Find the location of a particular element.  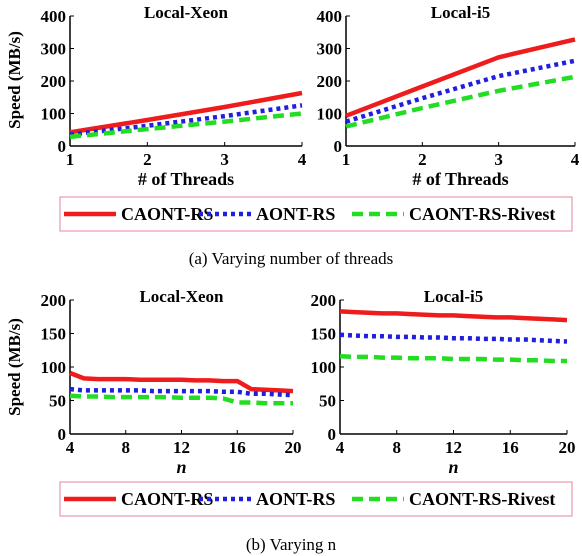

caption: (a) Varying number of threads is located at coordinates (291, 258).